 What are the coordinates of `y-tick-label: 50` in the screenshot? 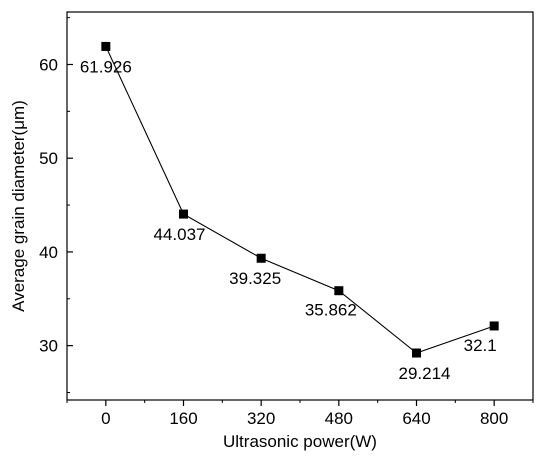 It's located at (48, 158).